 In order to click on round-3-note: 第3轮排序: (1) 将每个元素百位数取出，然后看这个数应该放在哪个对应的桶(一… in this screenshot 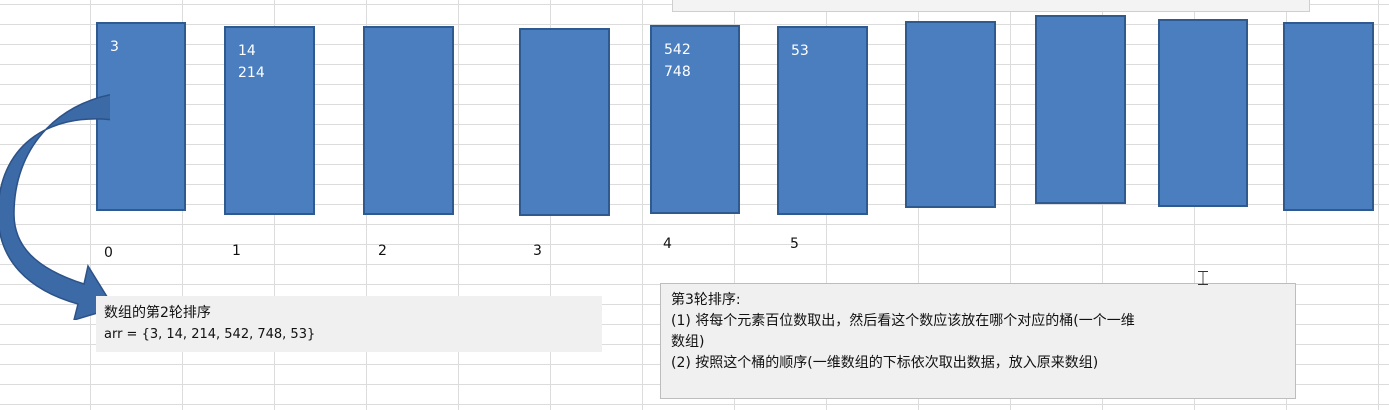, I will do `click(978, 341)`.